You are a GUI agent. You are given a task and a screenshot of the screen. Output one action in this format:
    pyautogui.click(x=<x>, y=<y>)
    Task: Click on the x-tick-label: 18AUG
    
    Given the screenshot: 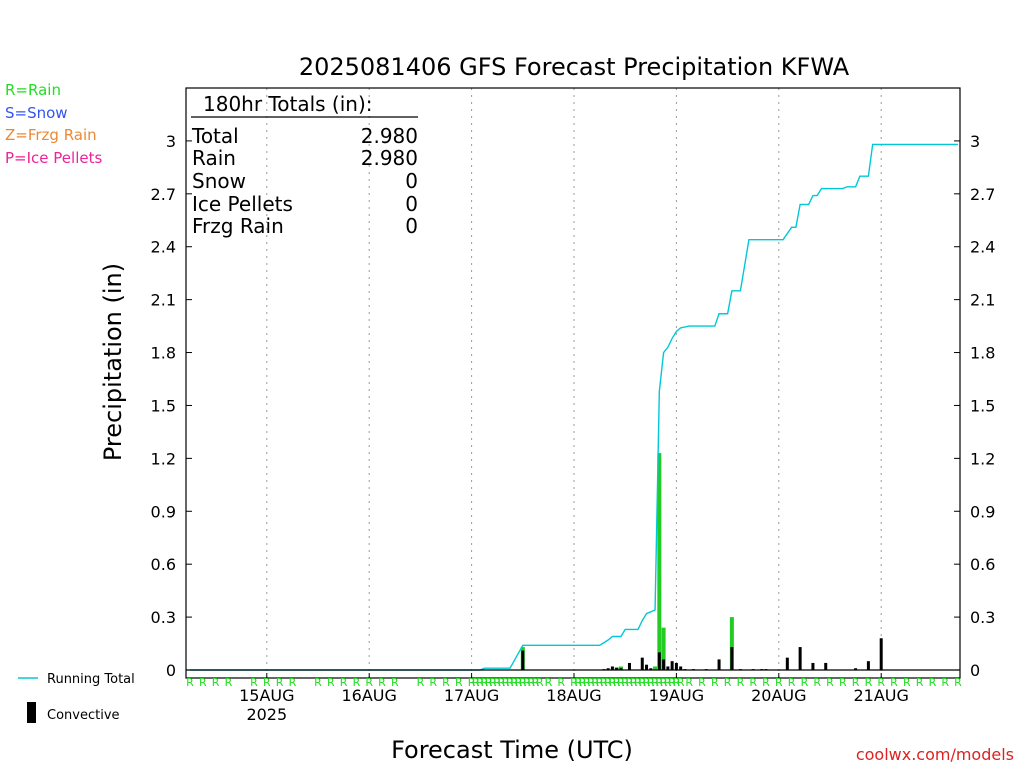 What is the action you would take?
    pyautogui.click(x=573, y=695)
    